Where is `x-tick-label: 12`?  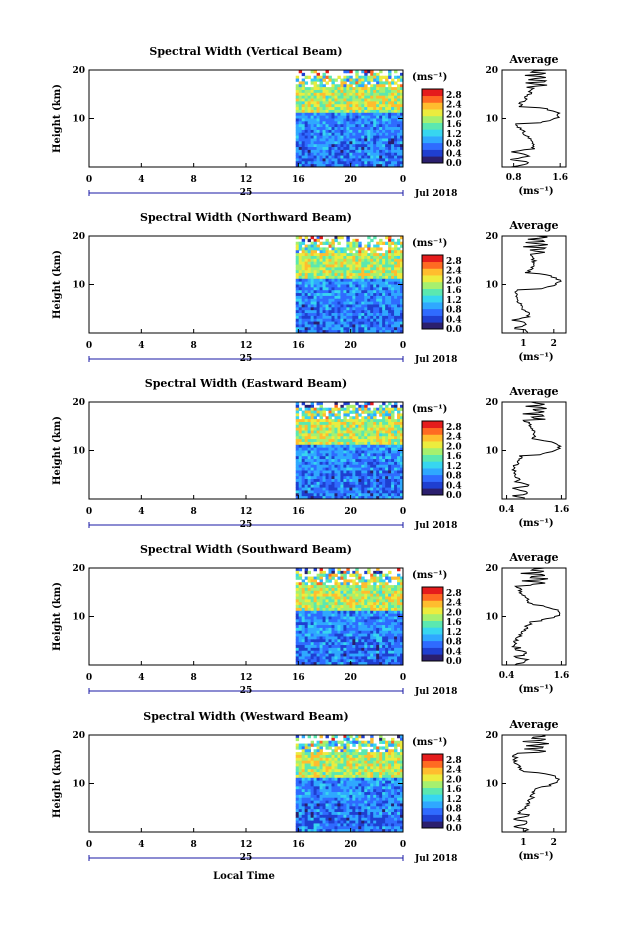
x-tick-label: 12 is located at coordinates (246, 678).